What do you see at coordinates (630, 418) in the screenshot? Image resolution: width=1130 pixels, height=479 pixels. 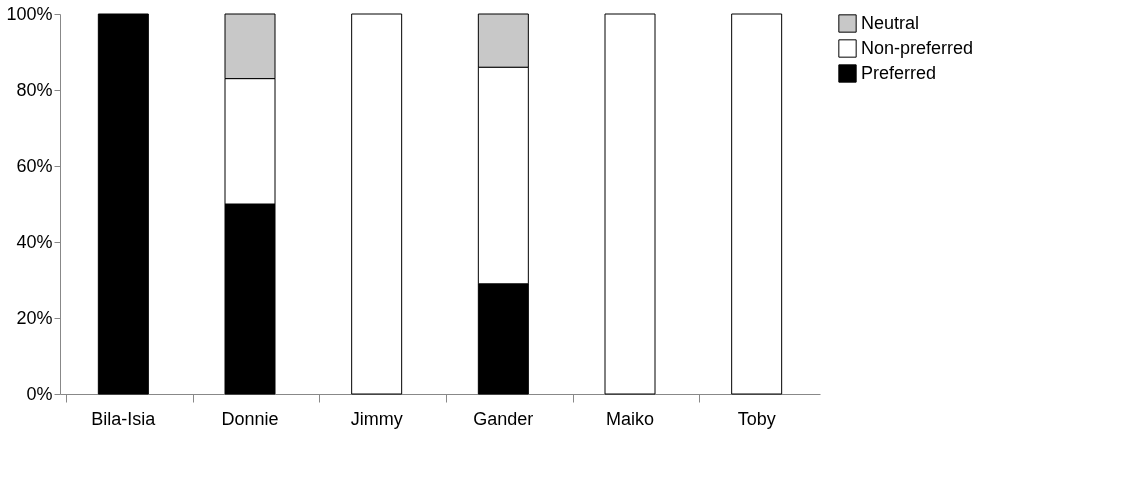 I see `x-tick-label: Maiko` at bounding box center [630, 418].